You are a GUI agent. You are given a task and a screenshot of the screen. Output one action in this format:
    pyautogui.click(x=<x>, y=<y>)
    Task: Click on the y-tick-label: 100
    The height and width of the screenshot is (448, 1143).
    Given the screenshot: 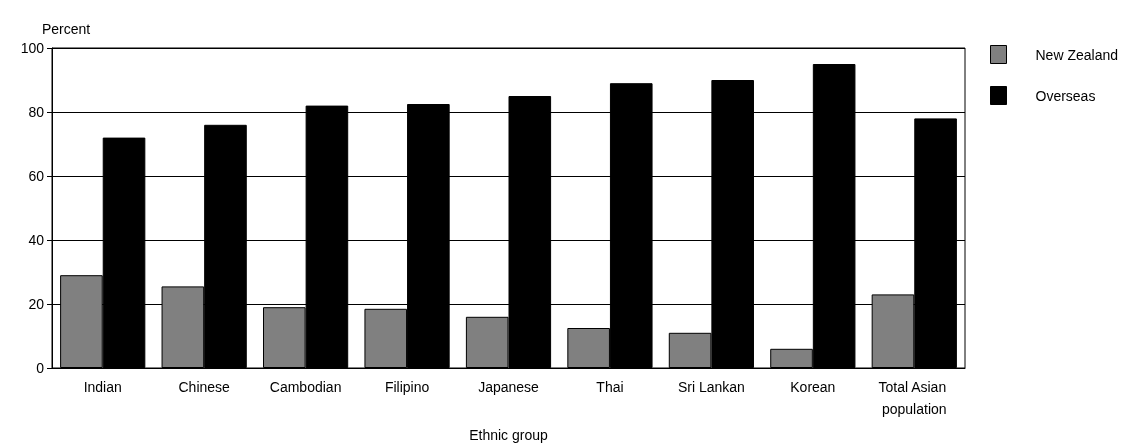 What is the action you would take?
    pyautogui.click(x=32, y=48)
    